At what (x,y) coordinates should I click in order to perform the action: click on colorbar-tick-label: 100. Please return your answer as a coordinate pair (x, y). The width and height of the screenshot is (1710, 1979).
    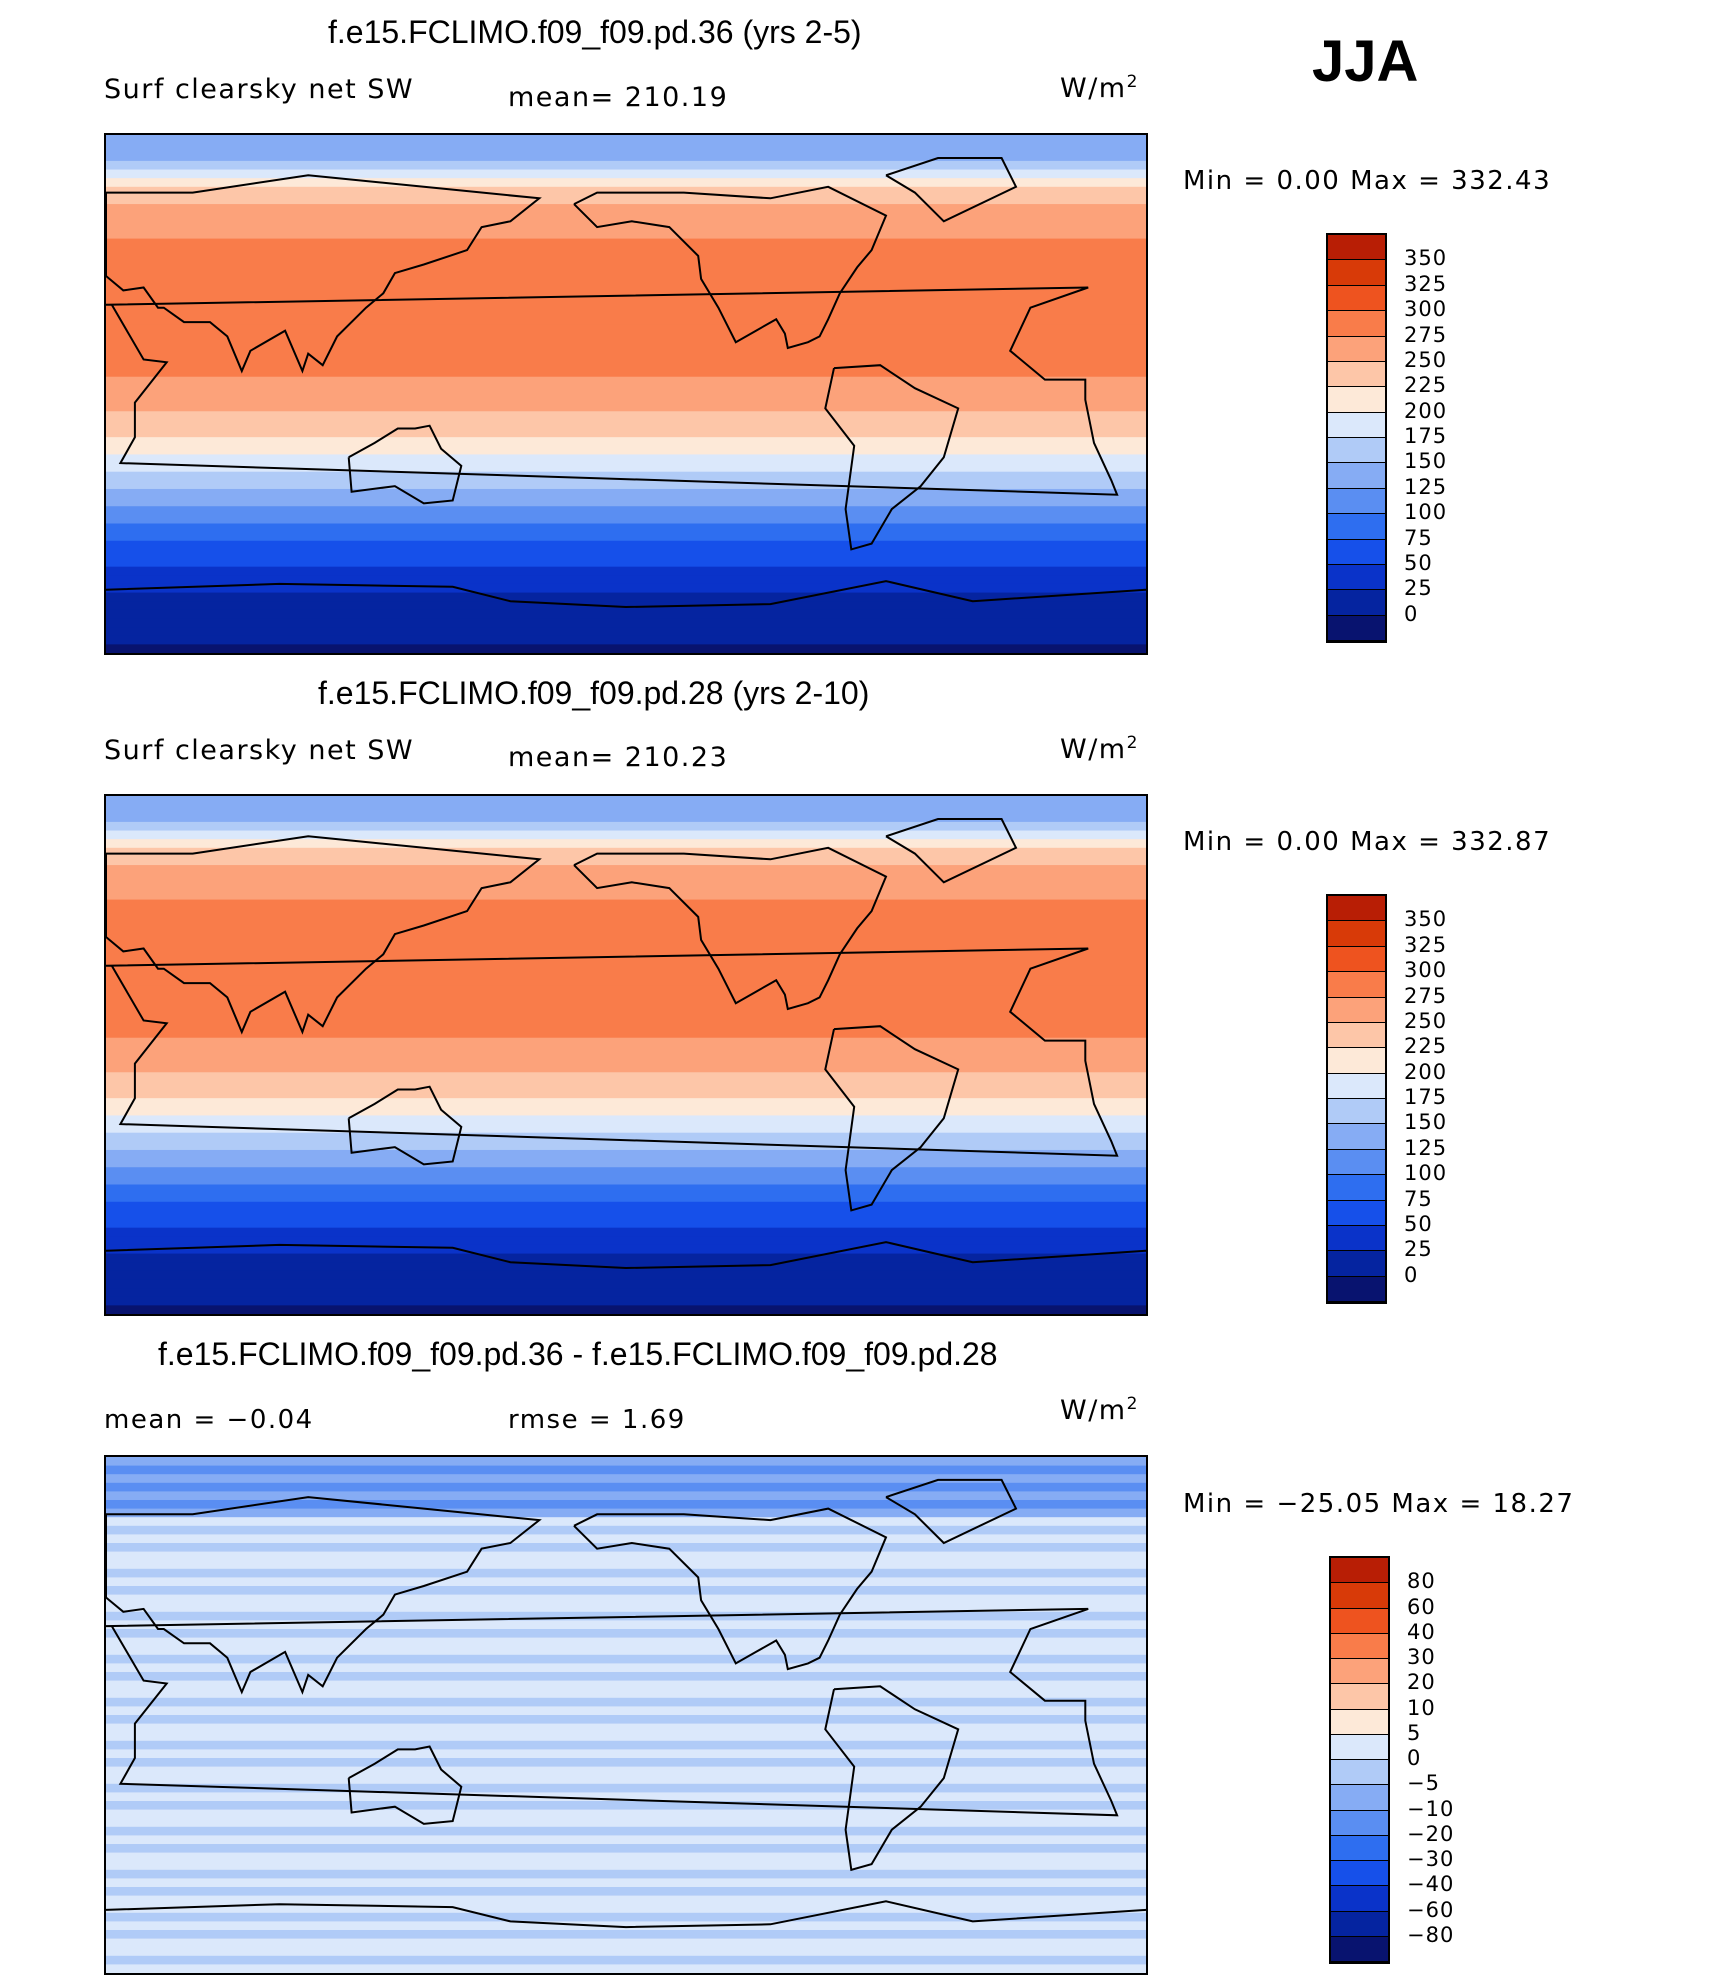
    Looking at the image, I should click on (1426, 1173).